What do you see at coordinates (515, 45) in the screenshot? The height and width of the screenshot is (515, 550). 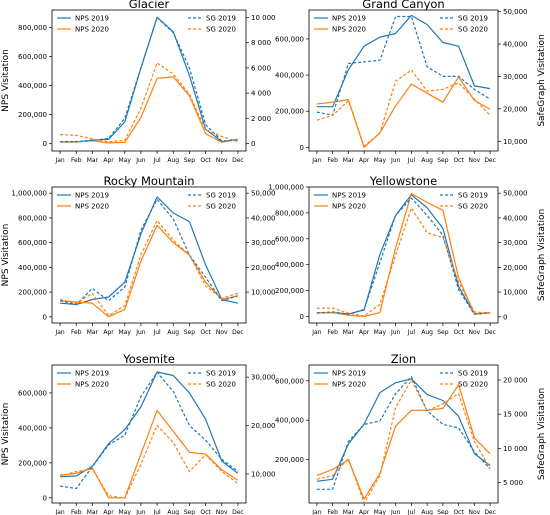 I see `y2-tick-label: 40,000` at bounding box center [515, 45].